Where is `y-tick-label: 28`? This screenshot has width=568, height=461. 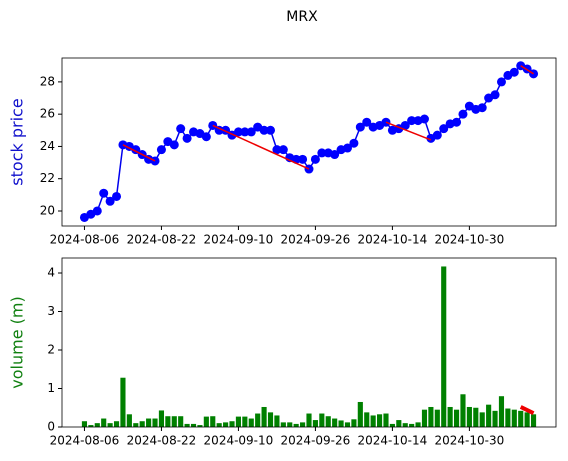 y-tick-label: 28 is located at coordinates (47, 81).